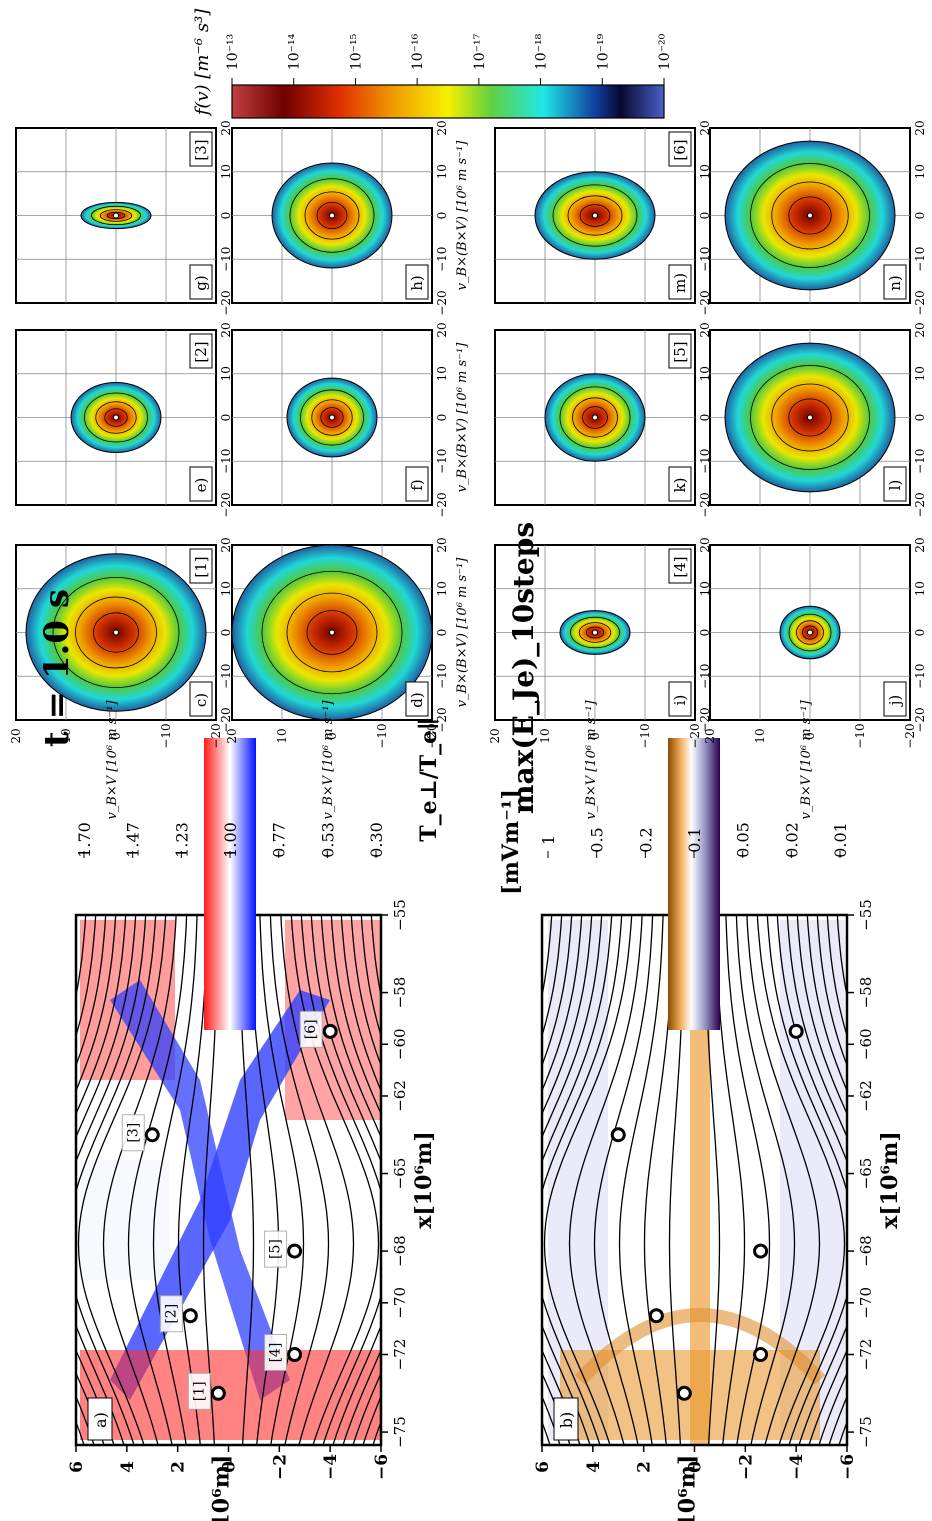 This screenshot has width=932, height=1521. I want to click on colorbar-b-tick-label: 0.5, so click(597, 839).